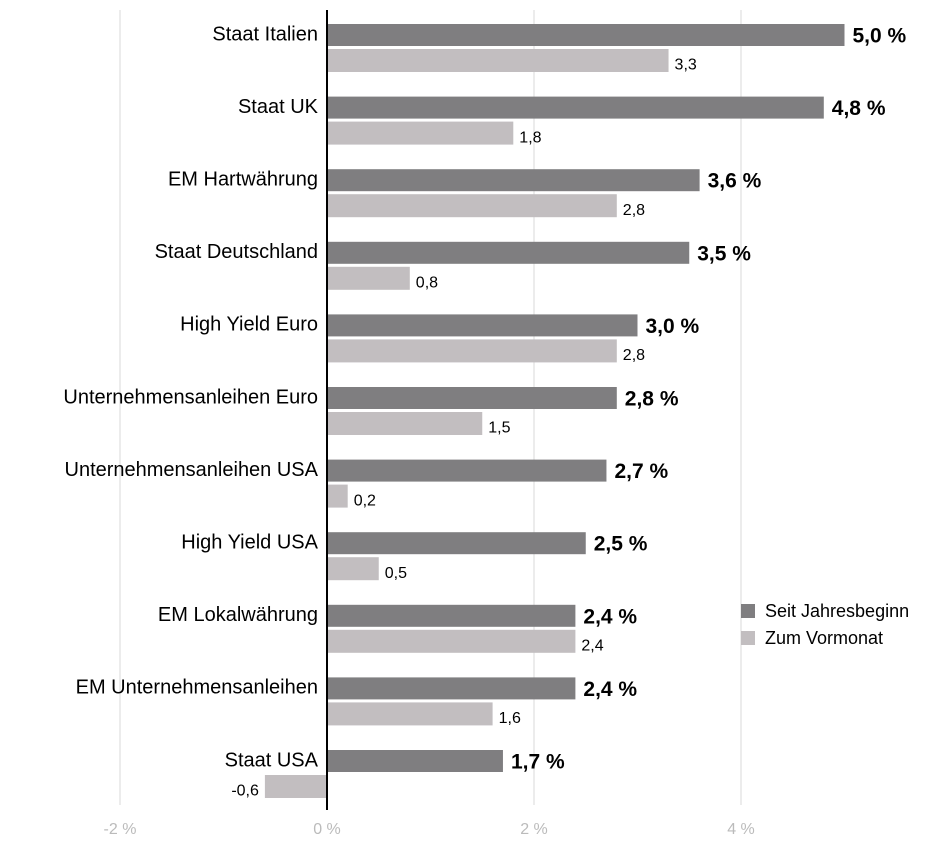 This screenshot has height=843, width=940. Describe the element at coordinates (538, 762) in the screenshot. I see `value-label: 1,7 %` at that location.